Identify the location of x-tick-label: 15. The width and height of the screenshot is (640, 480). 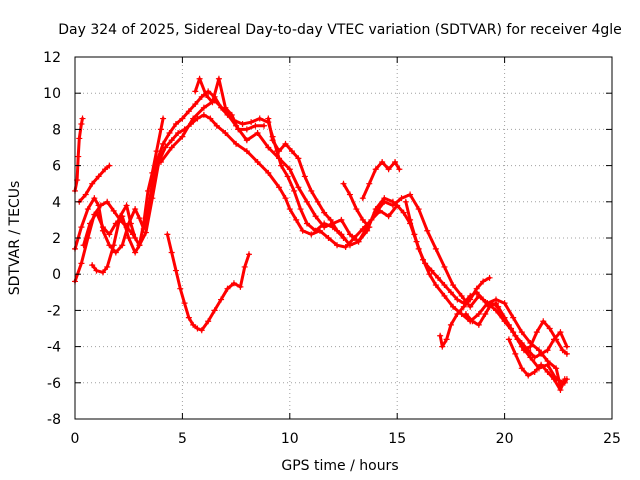
(397, 439).